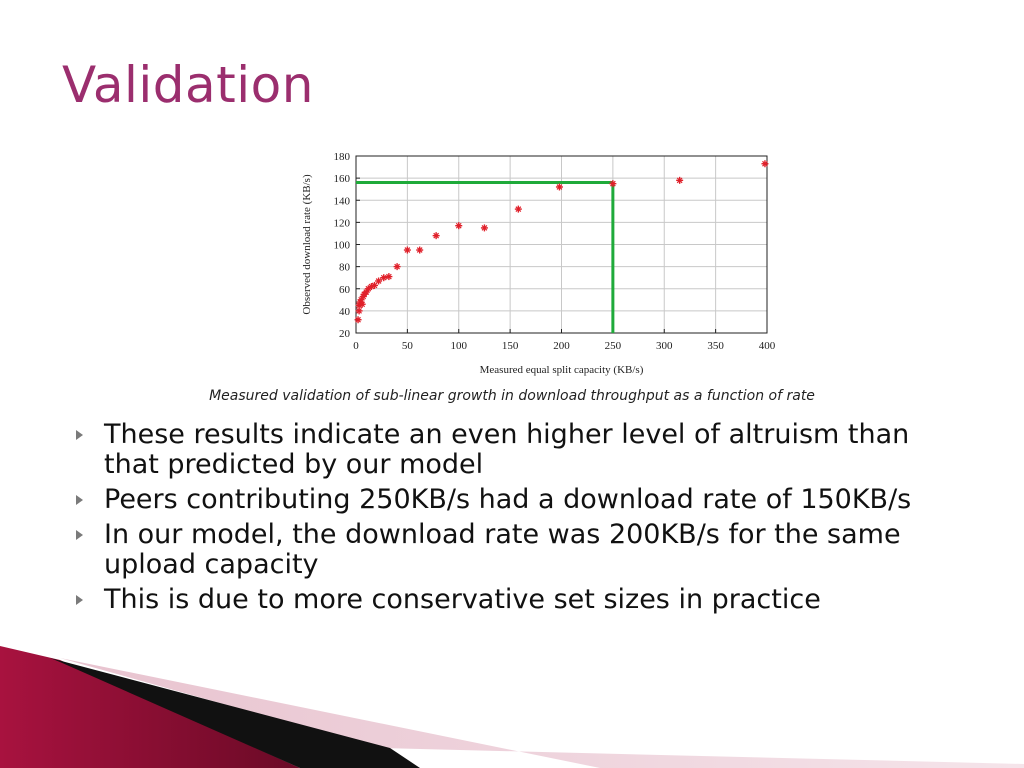 This screenshot has width=1024, height=768. I want to click on y-tick-label: 100, so click(342, 246).